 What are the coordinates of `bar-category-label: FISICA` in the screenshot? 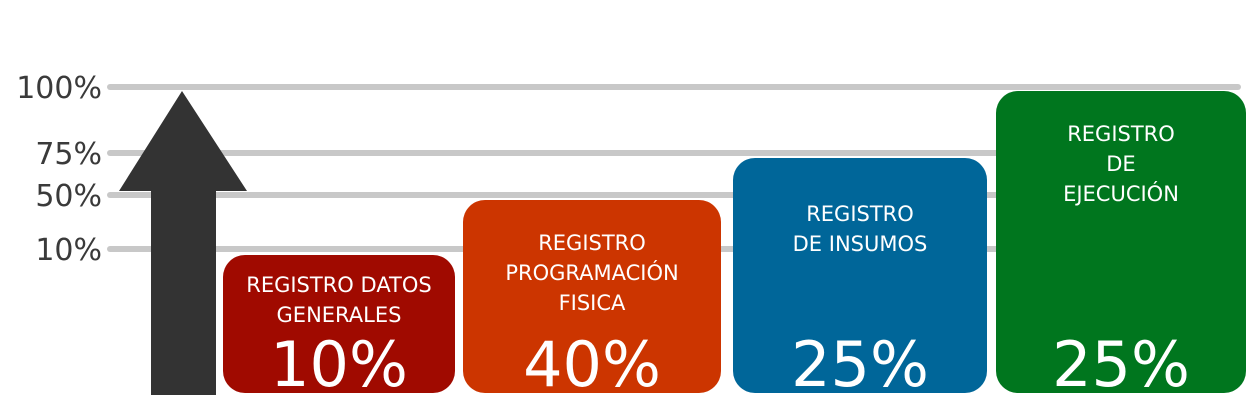 It's located at (592, 303).